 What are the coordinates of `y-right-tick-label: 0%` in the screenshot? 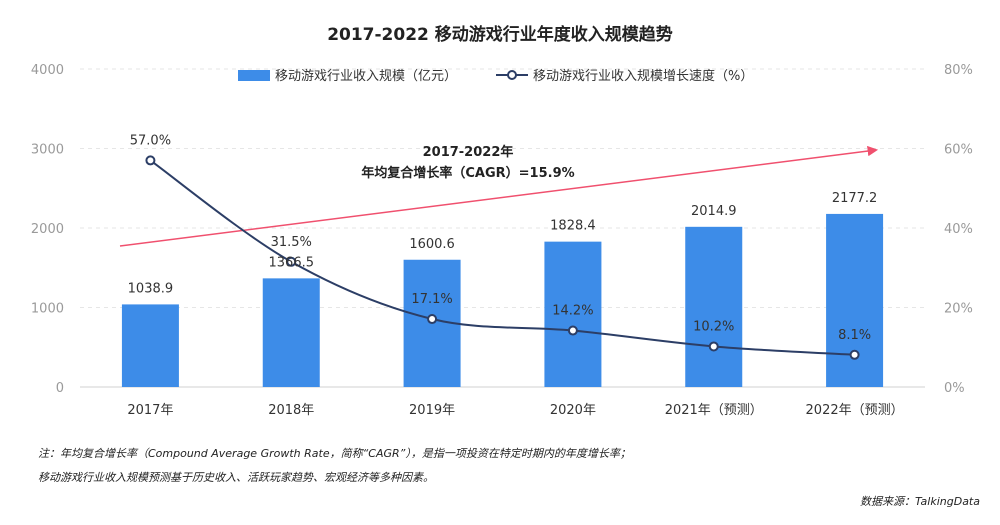 It's located at (954, 388).